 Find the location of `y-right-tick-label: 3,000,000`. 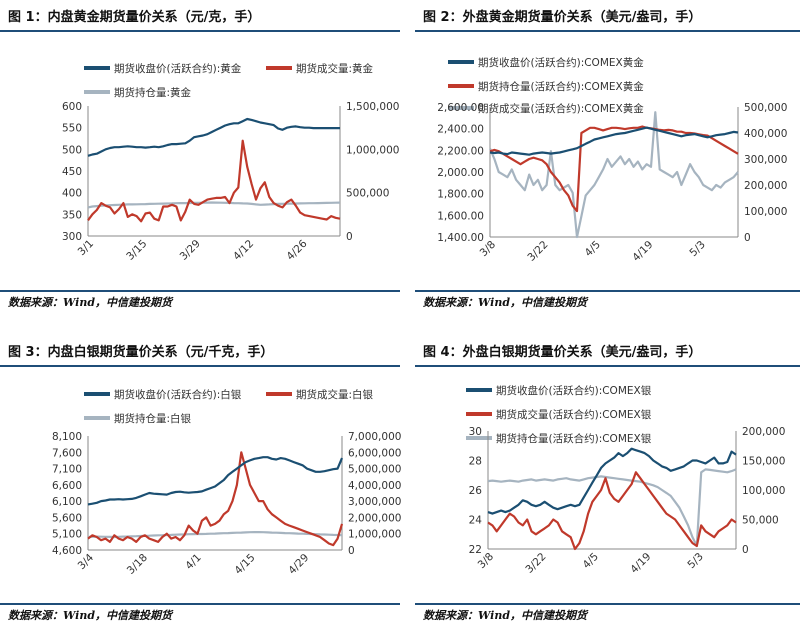

y-right-tick-label: 3,000,000 is located at coordinates (374, 502).